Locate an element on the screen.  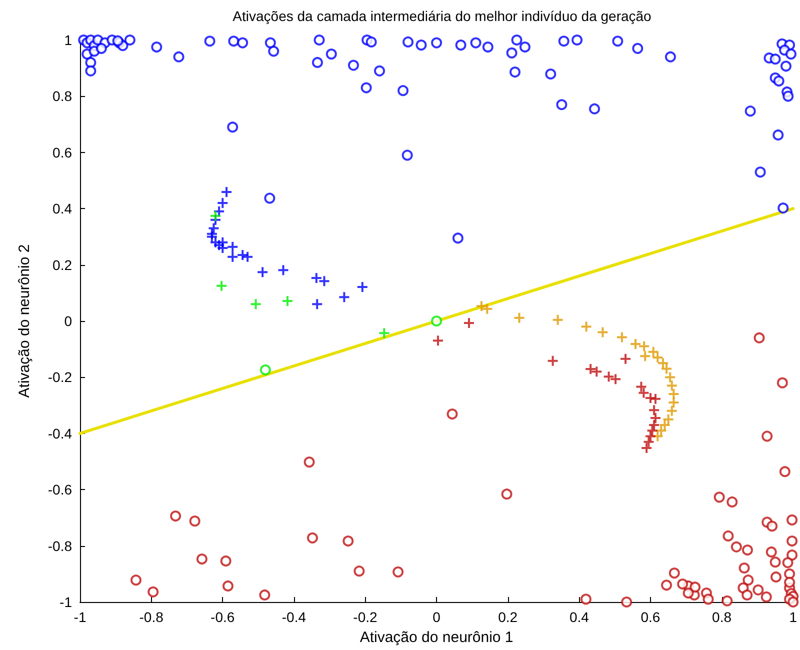
y-axis-title: Ativação do neurônio 2 is located at coordinates (24, 321).